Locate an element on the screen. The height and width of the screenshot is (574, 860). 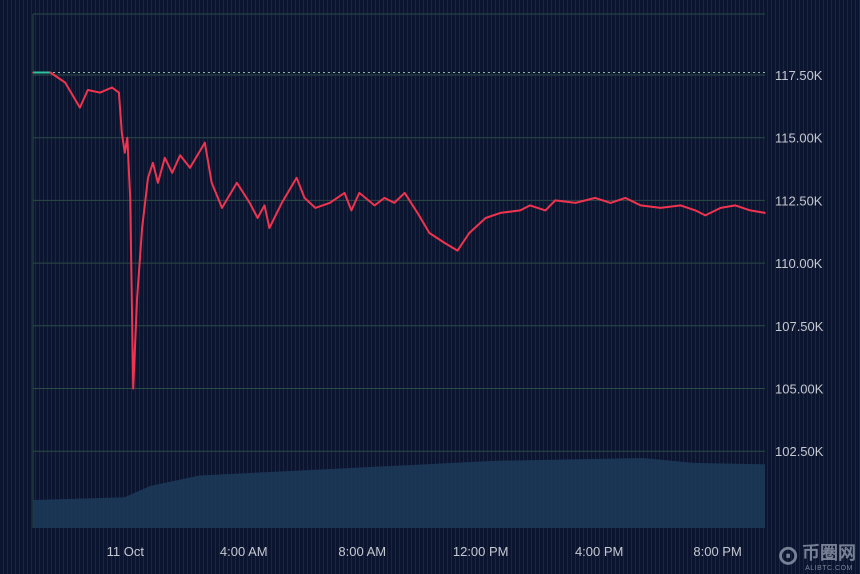
y-tick-label: 110.00K is located at coordinates (799, 263).